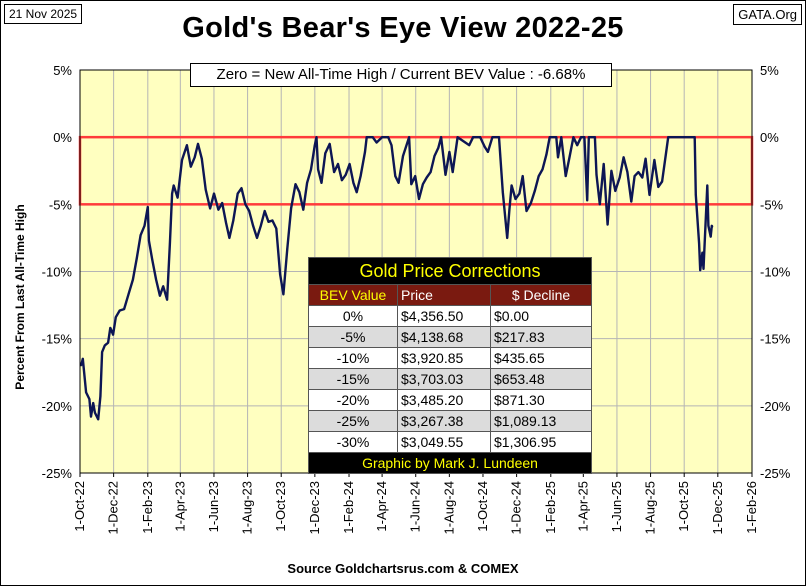 The image size is (806, 586). What do you see at coordinates (113, 507) in the screenshot?
I see `x-tick-label: 1-Dec-22` at bounding box center [113, 507].